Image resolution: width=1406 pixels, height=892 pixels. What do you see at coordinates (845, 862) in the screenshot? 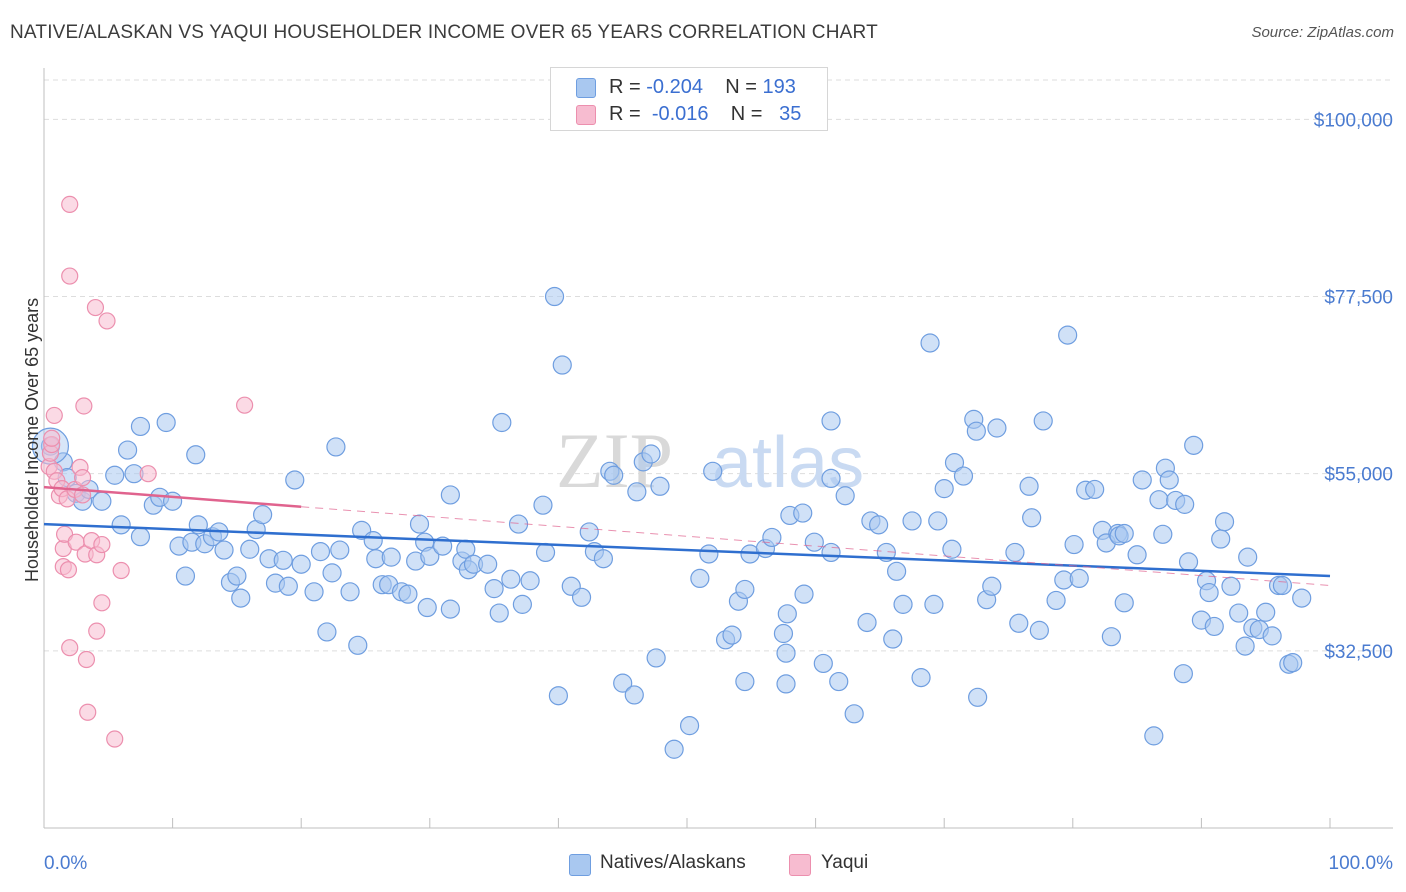
I see `bottom-legend-yaqui: Yaqui` at bounding box center [845, 862].